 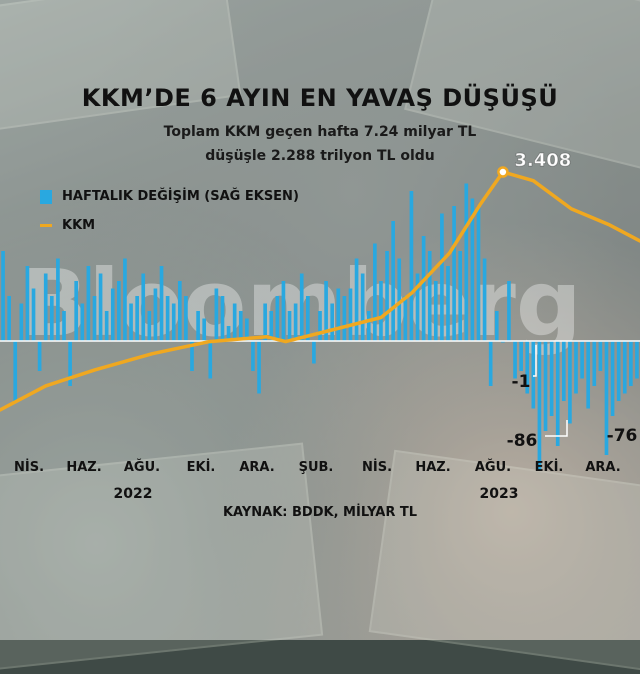 I want to click on annotation-leader, so click(x=556, y=428).